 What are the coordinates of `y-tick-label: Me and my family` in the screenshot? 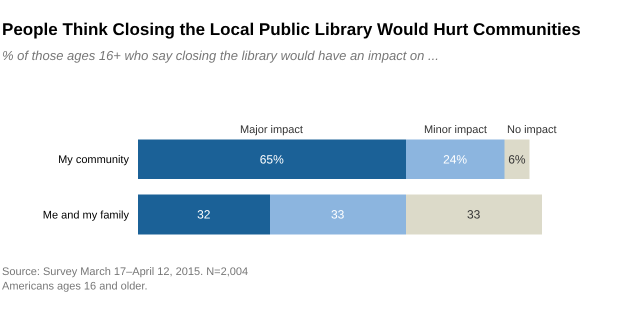 It's located at (86, 215).